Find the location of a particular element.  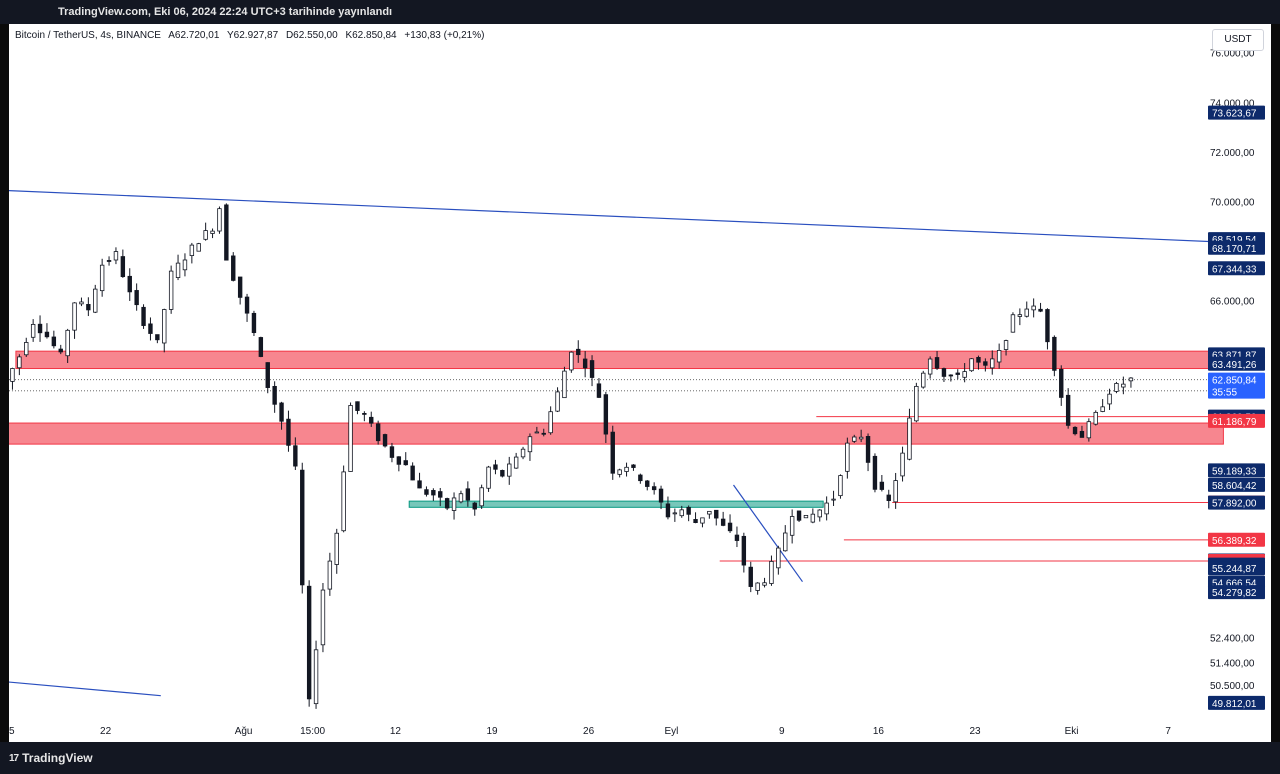

price-tag: 49.812,01 is located at coordinates (1236, 702).